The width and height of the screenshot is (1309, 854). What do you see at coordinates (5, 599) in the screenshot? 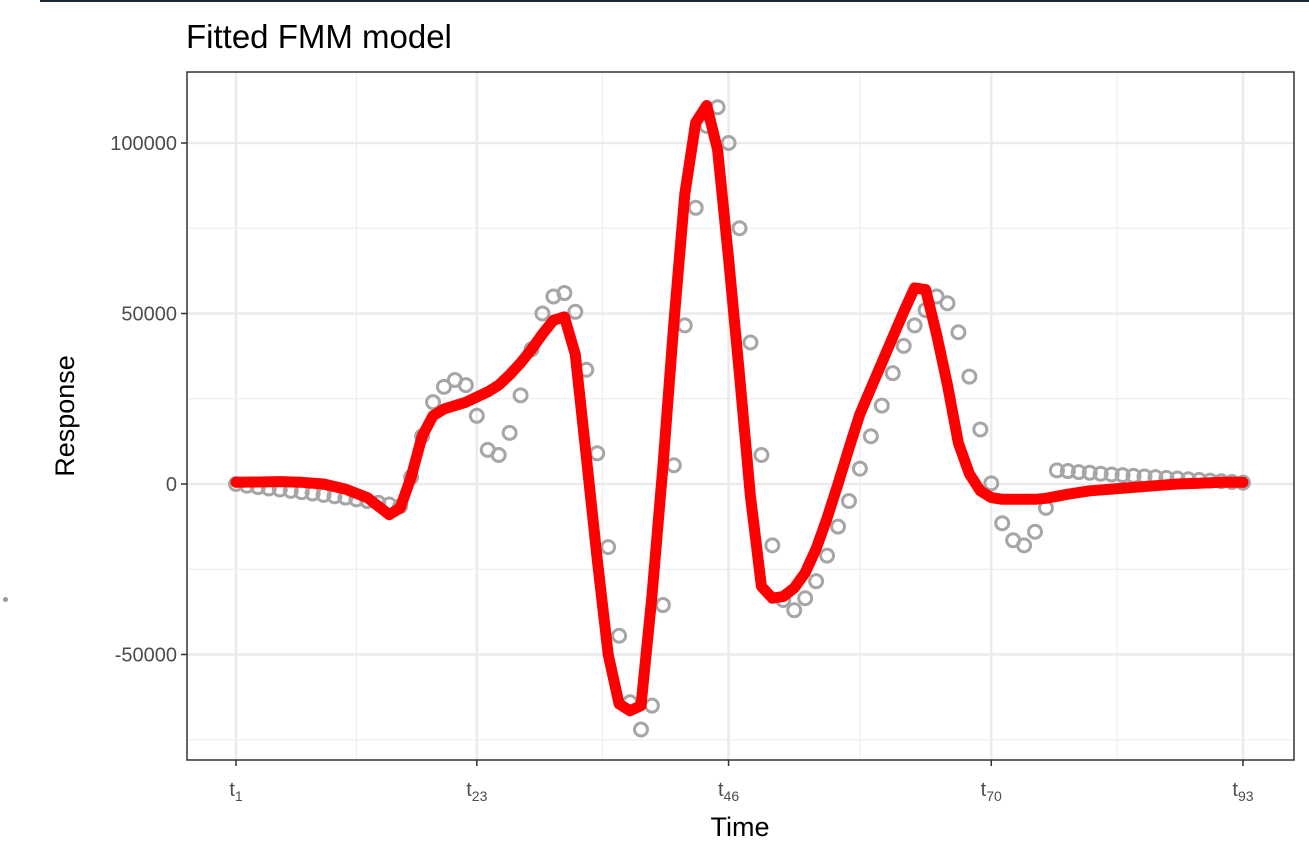
I see `stray-dot` at bounding box center [5, 599].